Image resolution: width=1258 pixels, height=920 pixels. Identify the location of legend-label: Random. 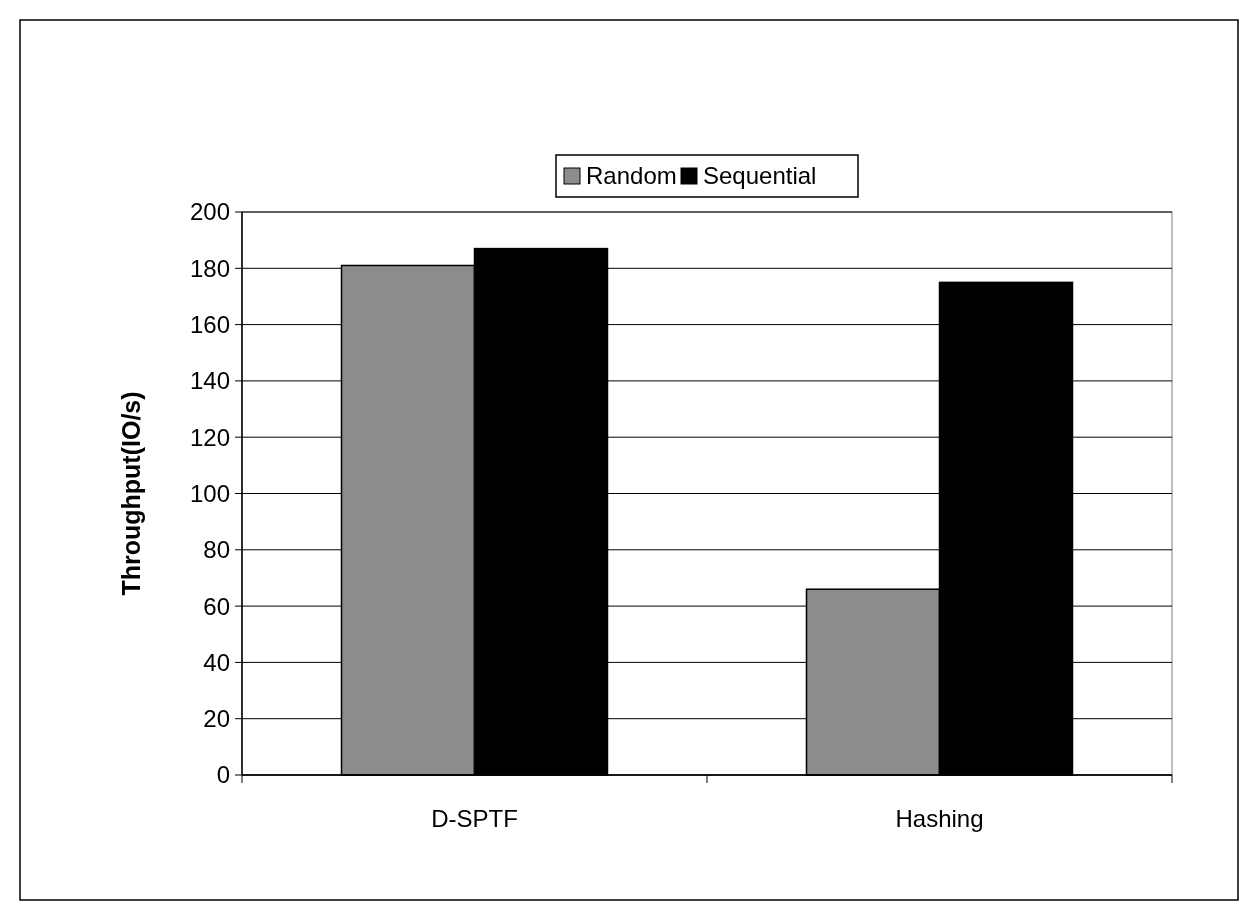
(631, 176).